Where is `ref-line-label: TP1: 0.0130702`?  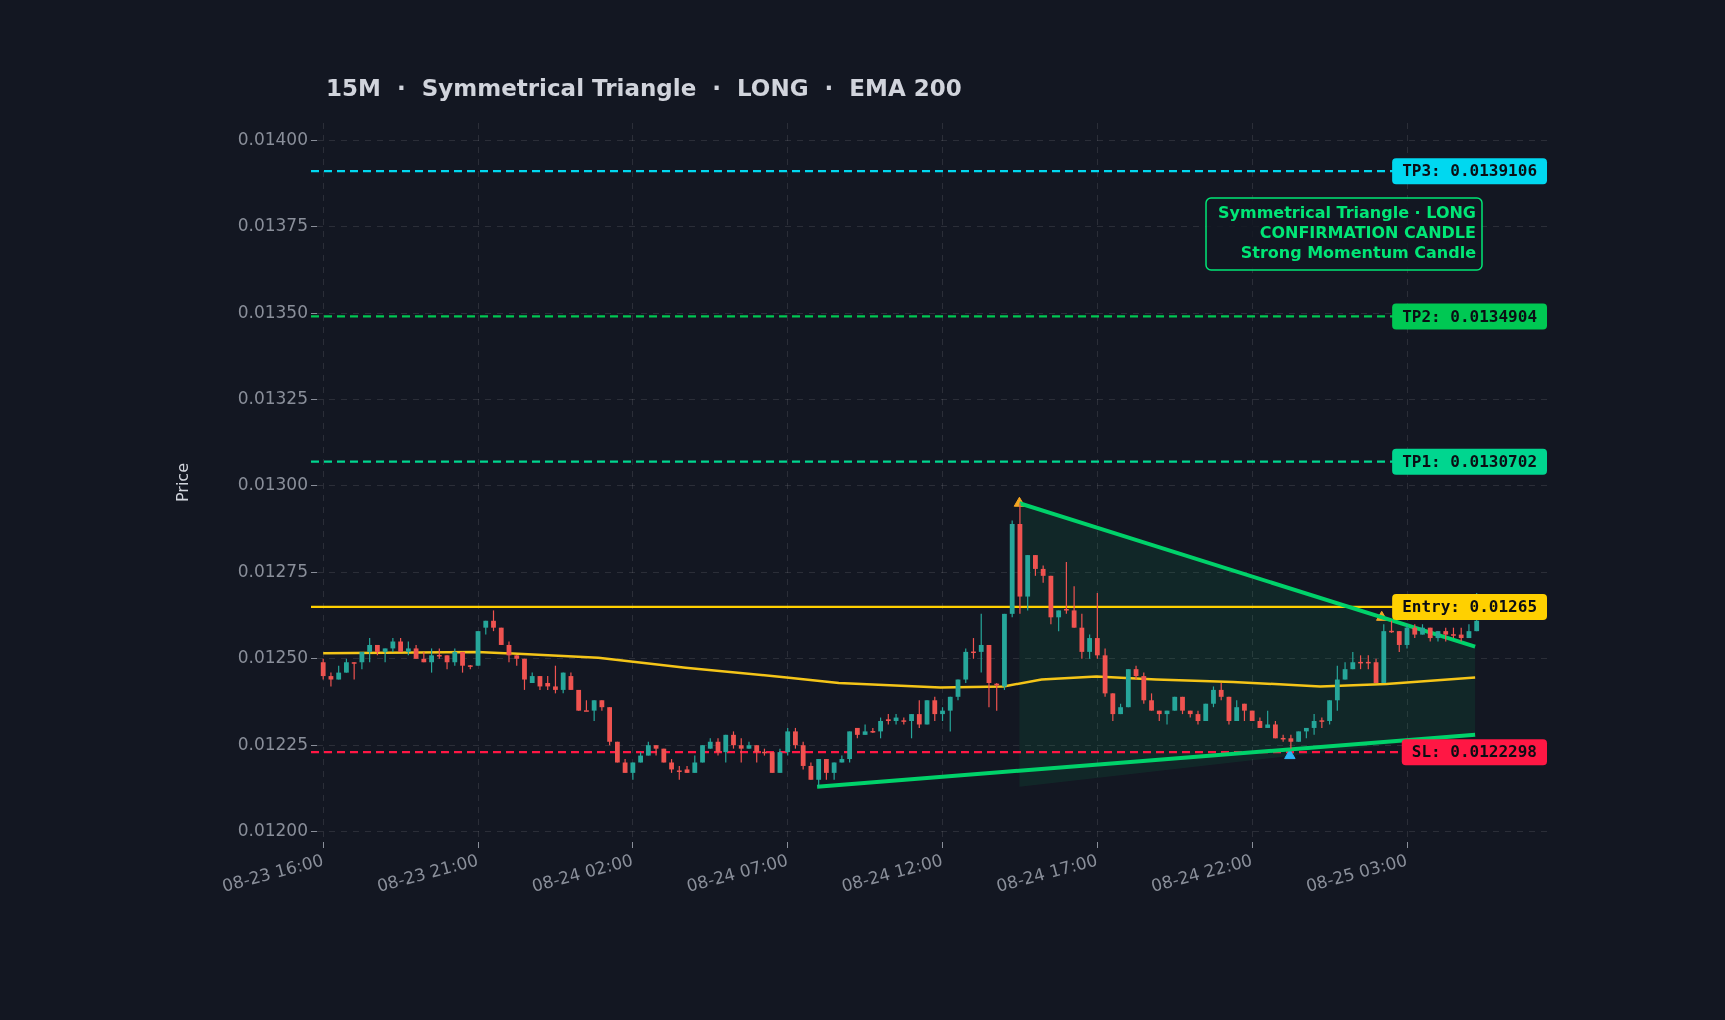
ref-line-label: TP1: 0.0130702 is located at coordinates (1469, 461).